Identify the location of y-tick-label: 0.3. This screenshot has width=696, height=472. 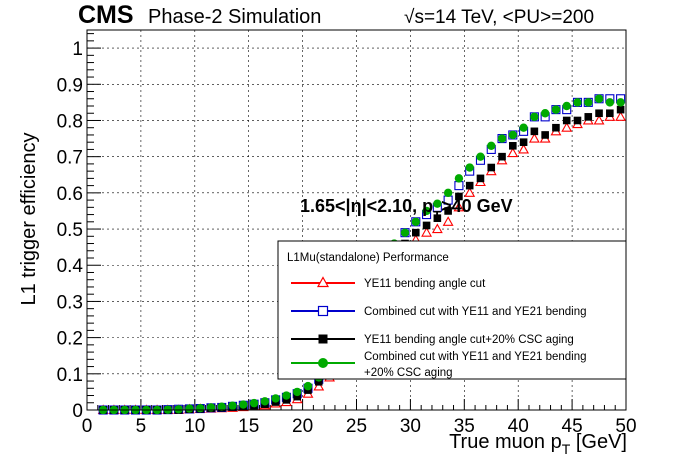
(70, 302).